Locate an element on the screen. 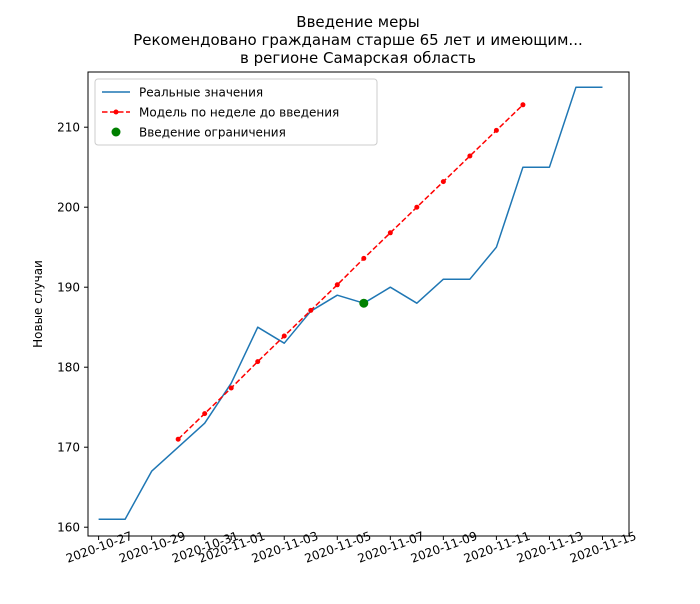 The height and width of the screenshot is (604, 700). y-tick-label: 200 is located at coordinates (68, 208).